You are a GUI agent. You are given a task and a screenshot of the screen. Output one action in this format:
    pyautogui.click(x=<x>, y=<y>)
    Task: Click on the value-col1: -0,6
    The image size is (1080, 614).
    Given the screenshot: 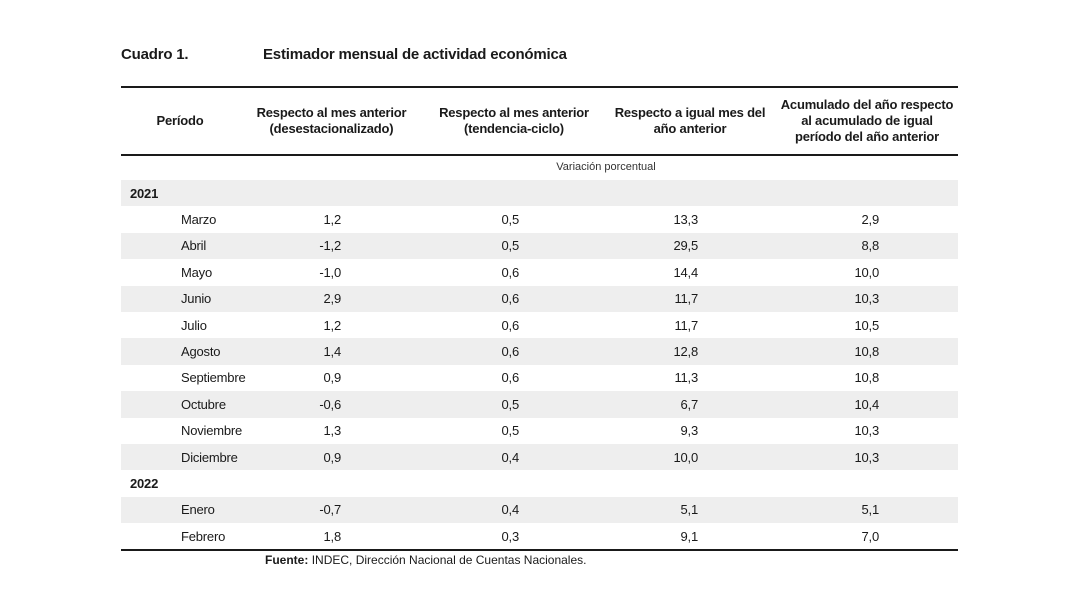 What is the action you would take?
    pyautogui.click(x=330, y=404)
    